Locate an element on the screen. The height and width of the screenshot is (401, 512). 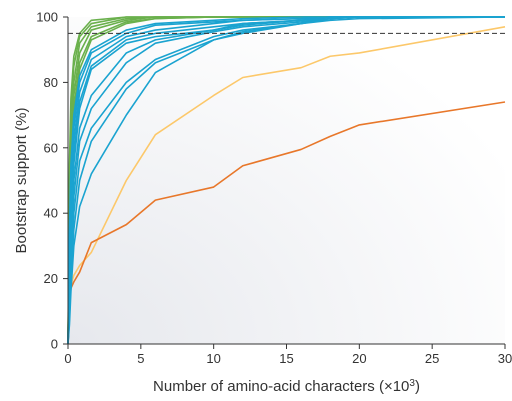
x-tick-label-5: 25 is located at coordinates (432, 358).